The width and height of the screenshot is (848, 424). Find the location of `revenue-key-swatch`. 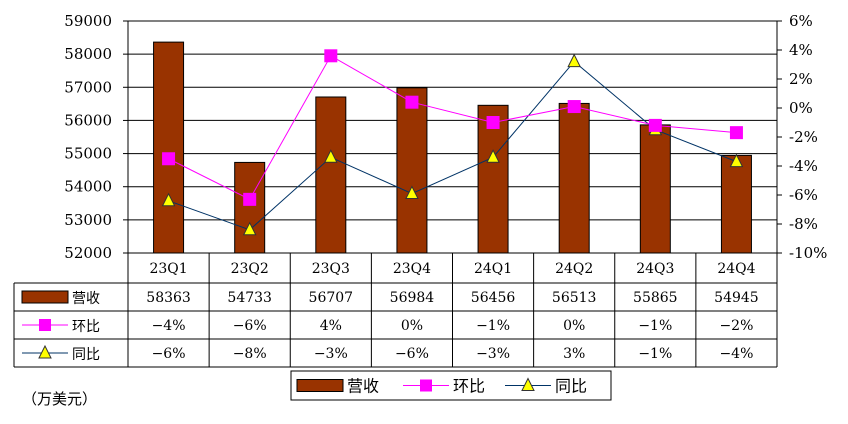

revenue-key-swatch is located at coordinates (45, 297).